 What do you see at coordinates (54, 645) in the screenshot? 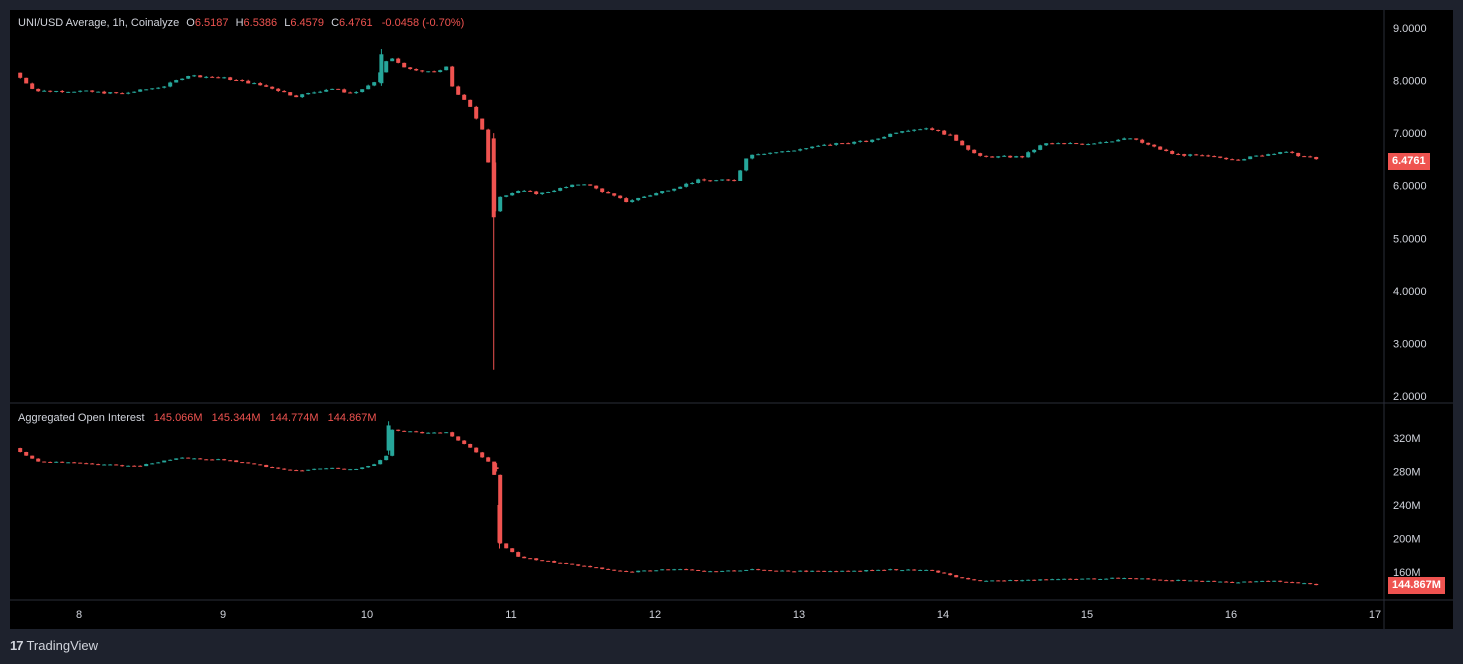
I see `tradingview-brand: 17 TradingView` at bounding box center [54, 645].